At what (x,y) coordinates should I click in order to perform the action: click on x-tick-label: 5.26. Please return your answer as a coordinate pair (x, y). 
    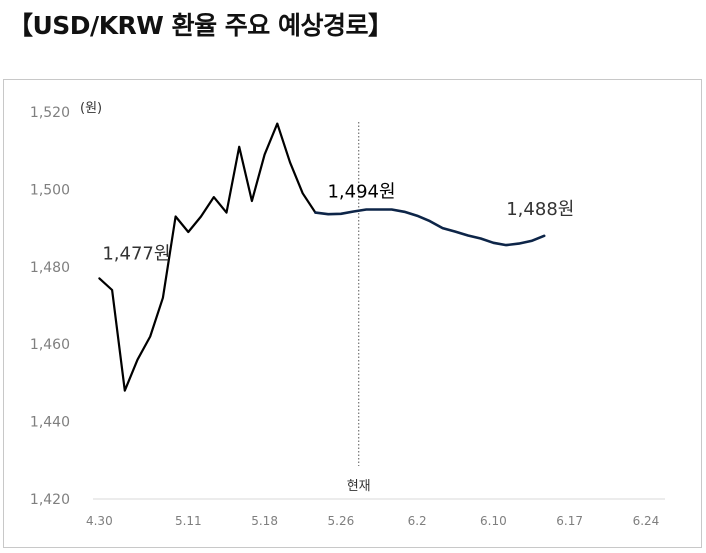
    Looking at the image, I should click on (341, 521).